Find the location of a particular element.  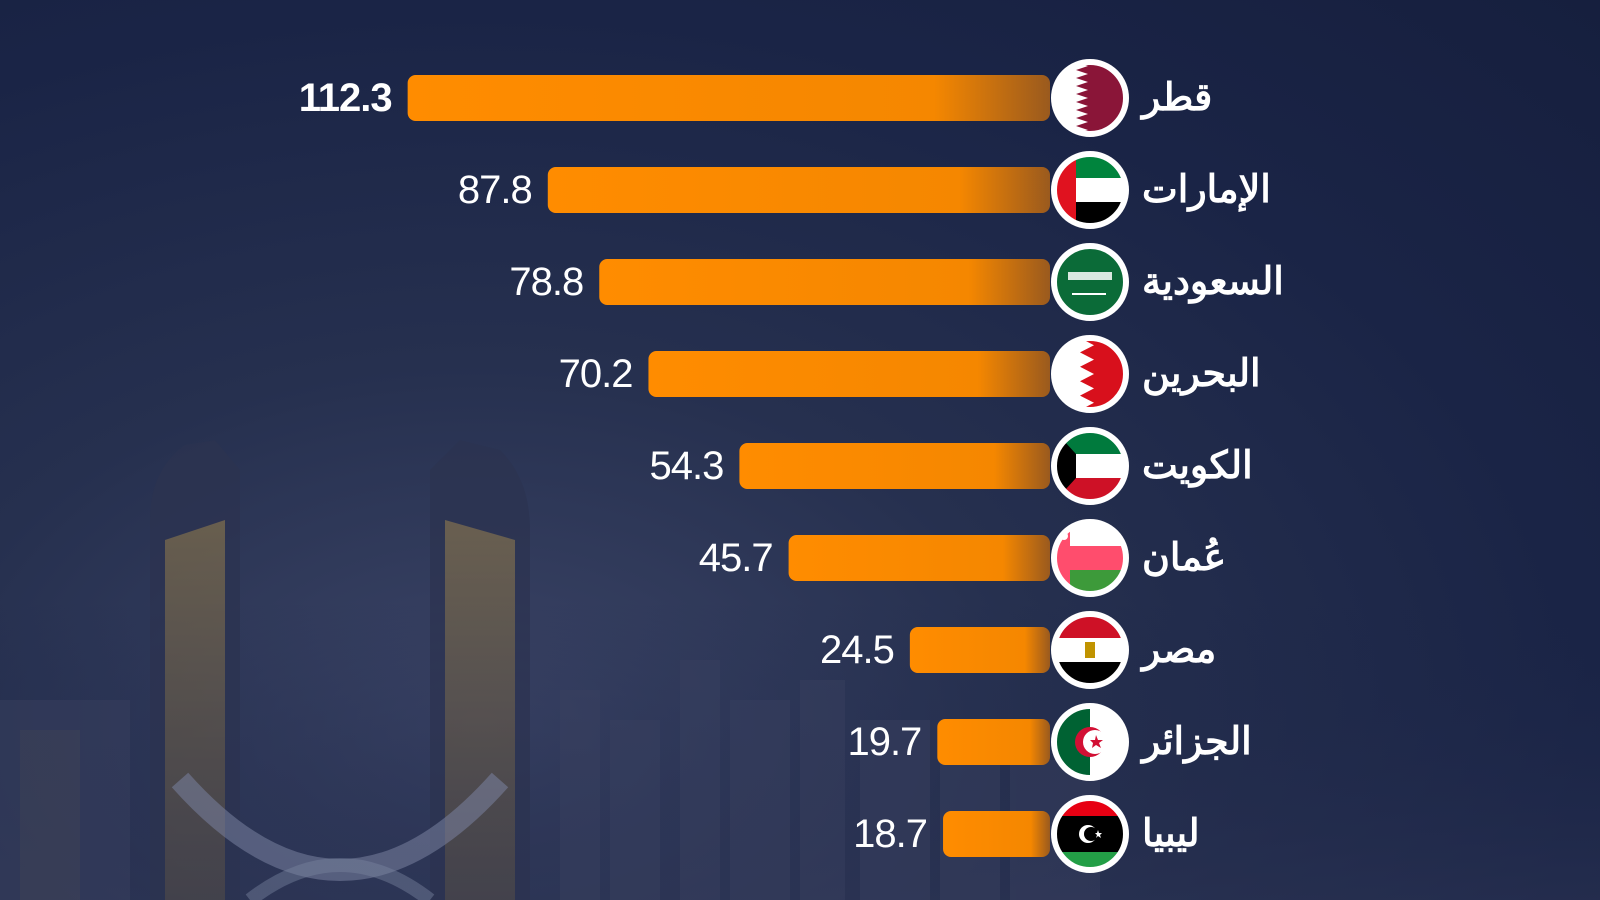

country-label: البحرين is located at coordinates (1201, 374).